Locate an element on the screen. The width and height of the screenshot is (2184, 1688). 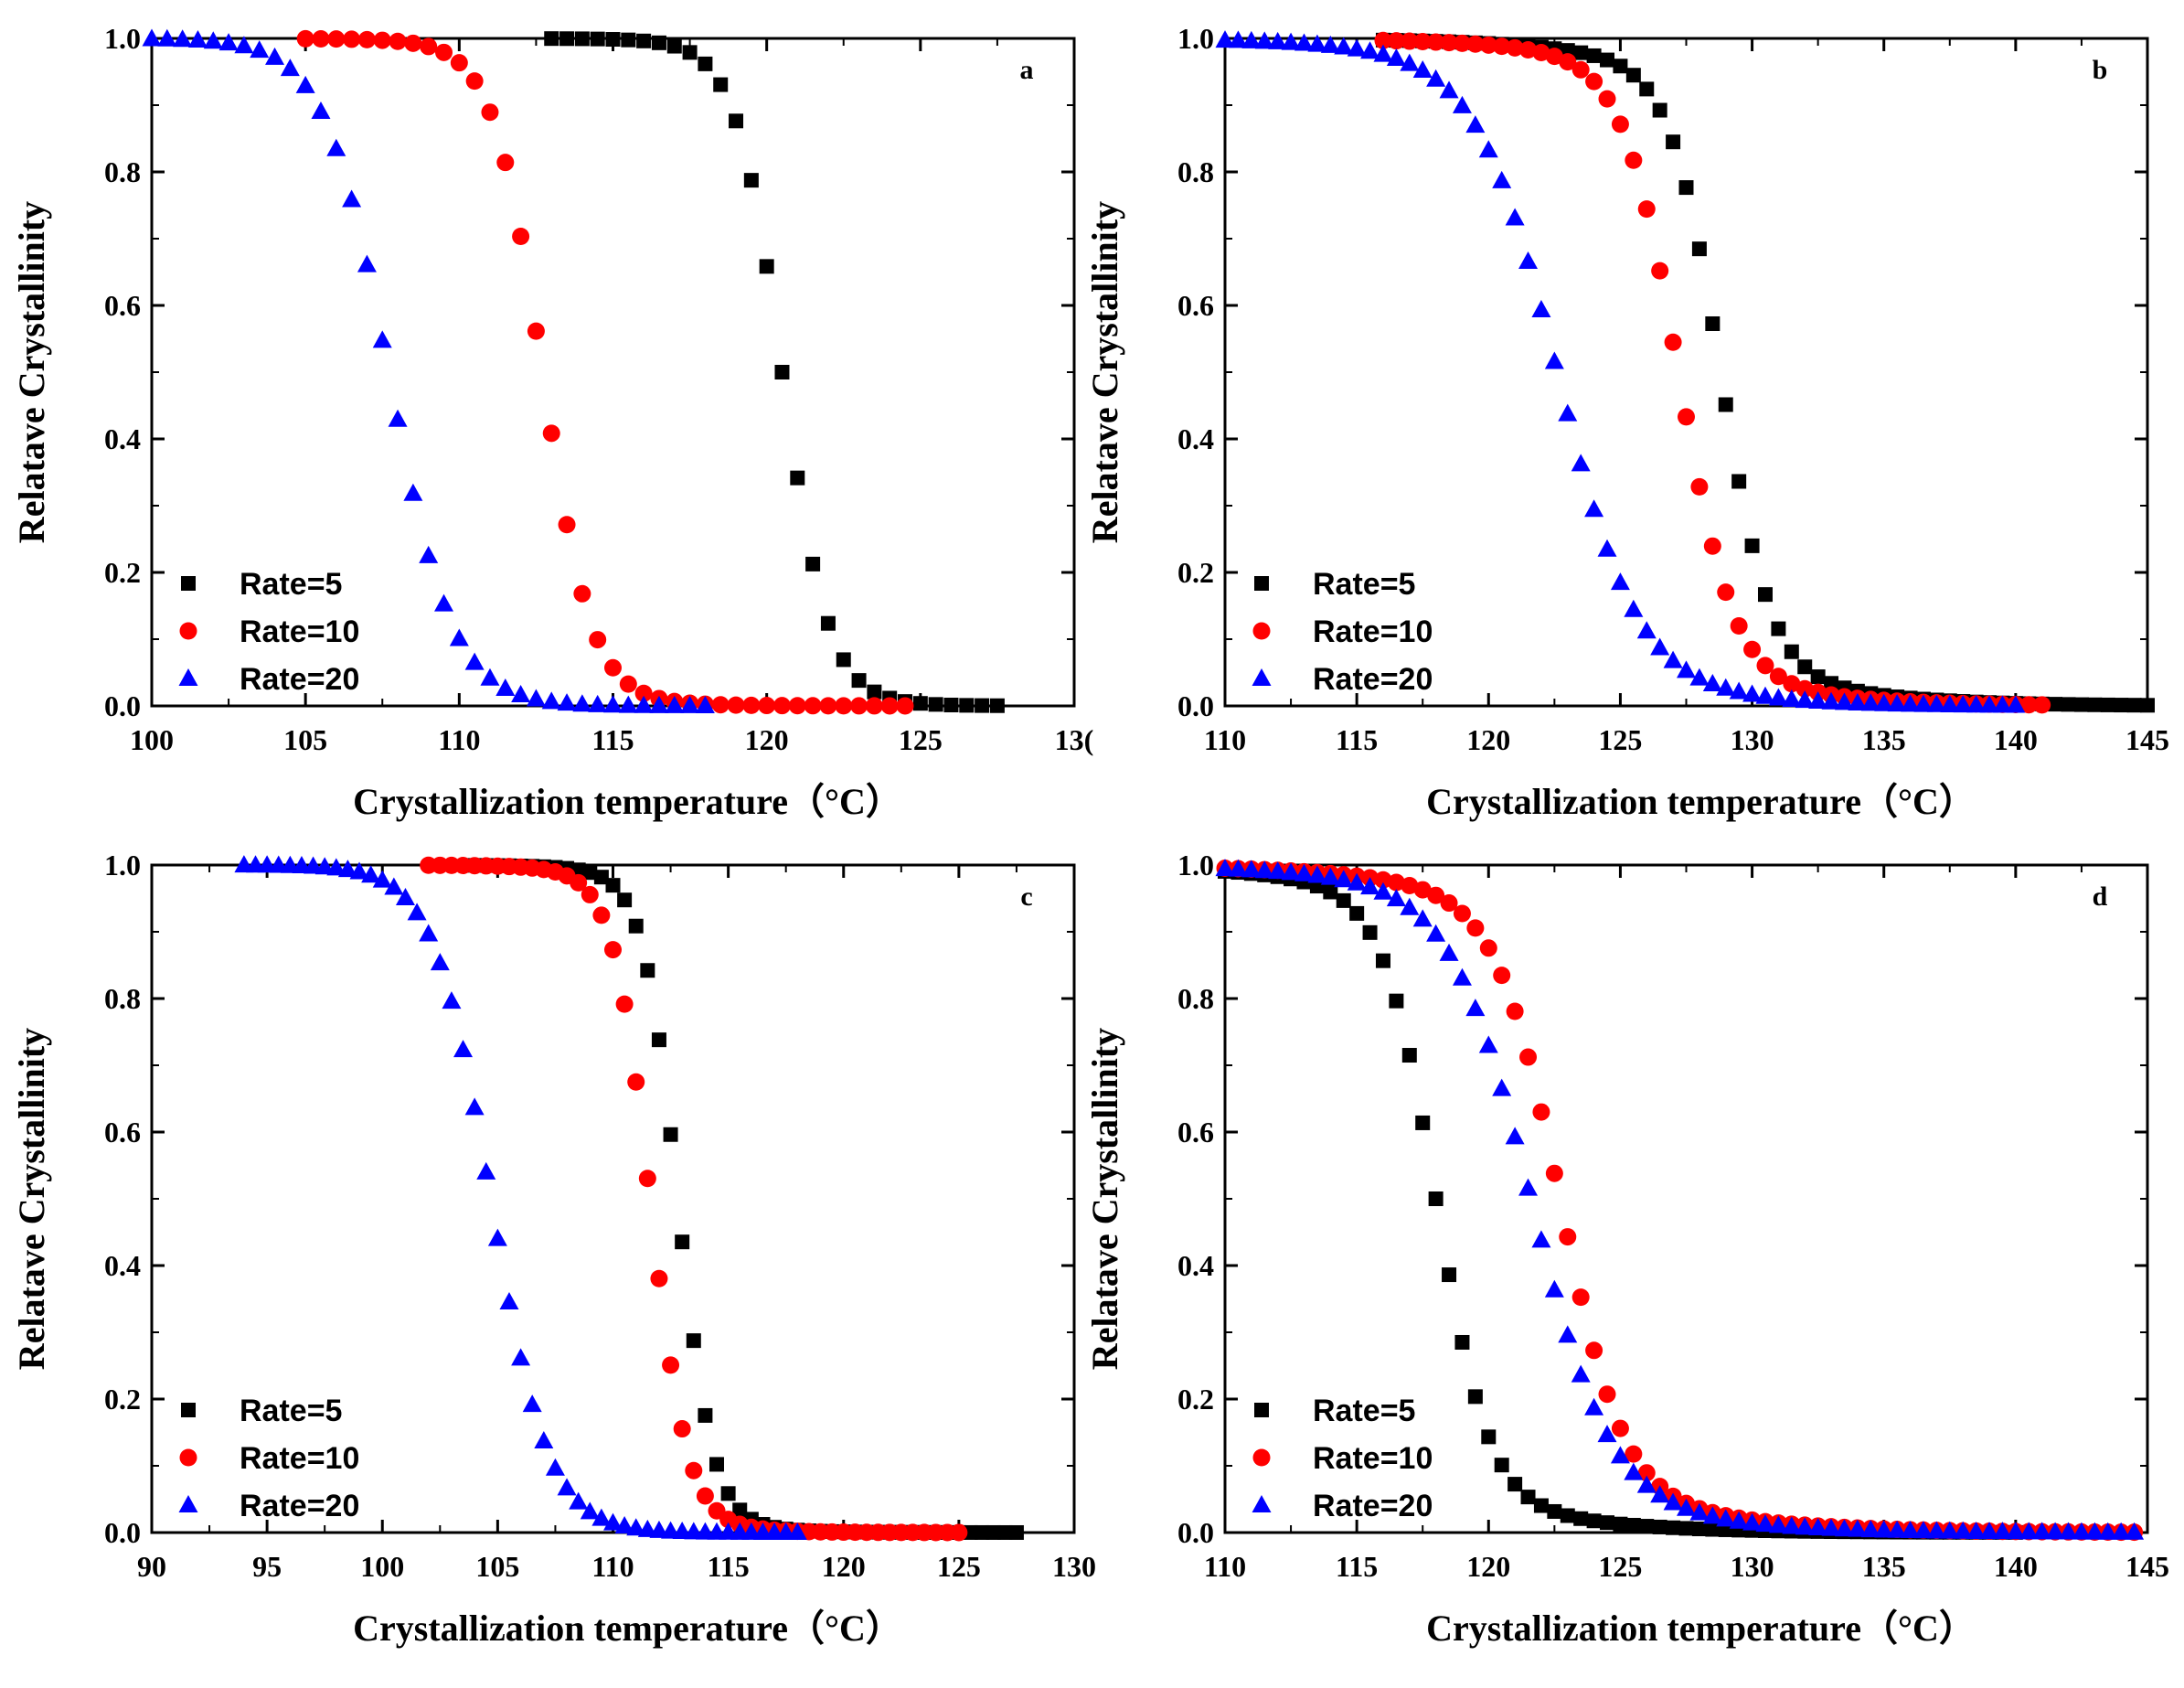
x-tick-label: 120 is located at coordinates (844, 1566).